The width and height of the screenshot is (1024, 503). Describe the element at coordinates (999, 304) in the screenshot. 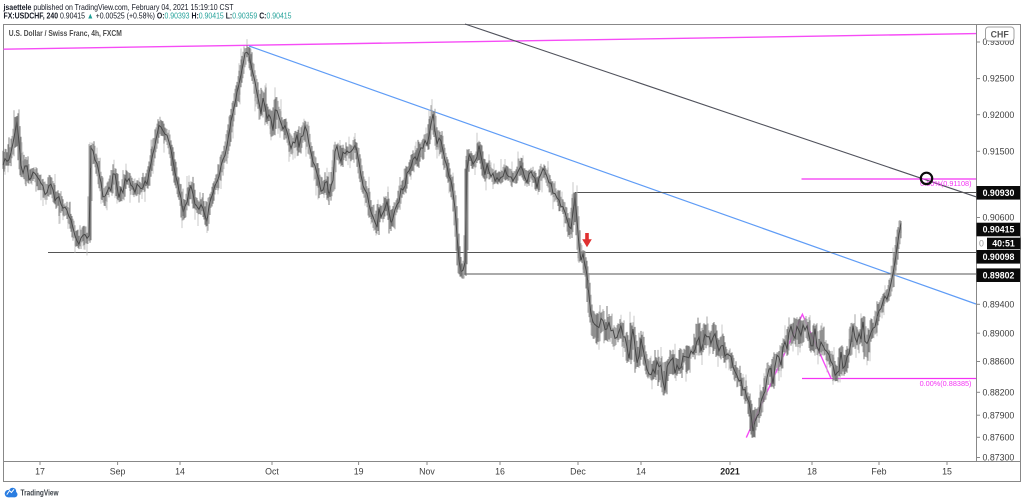

I see `svg-text: 0.89400` at that location.